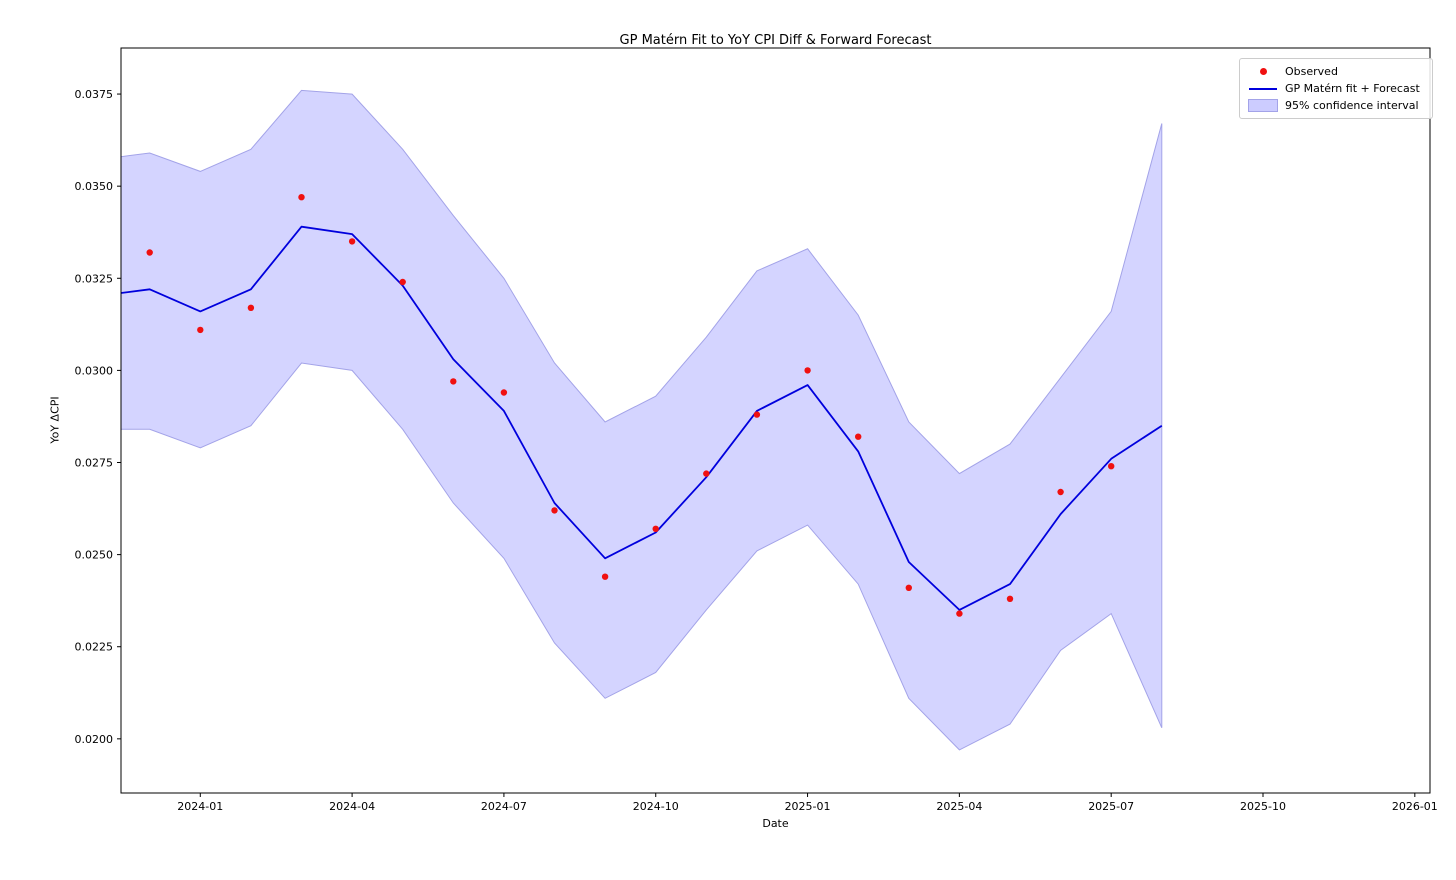 The image size is (1456, 880). I want to click on legend-item-ci: 95% confidence interval, so click(1336, 105).